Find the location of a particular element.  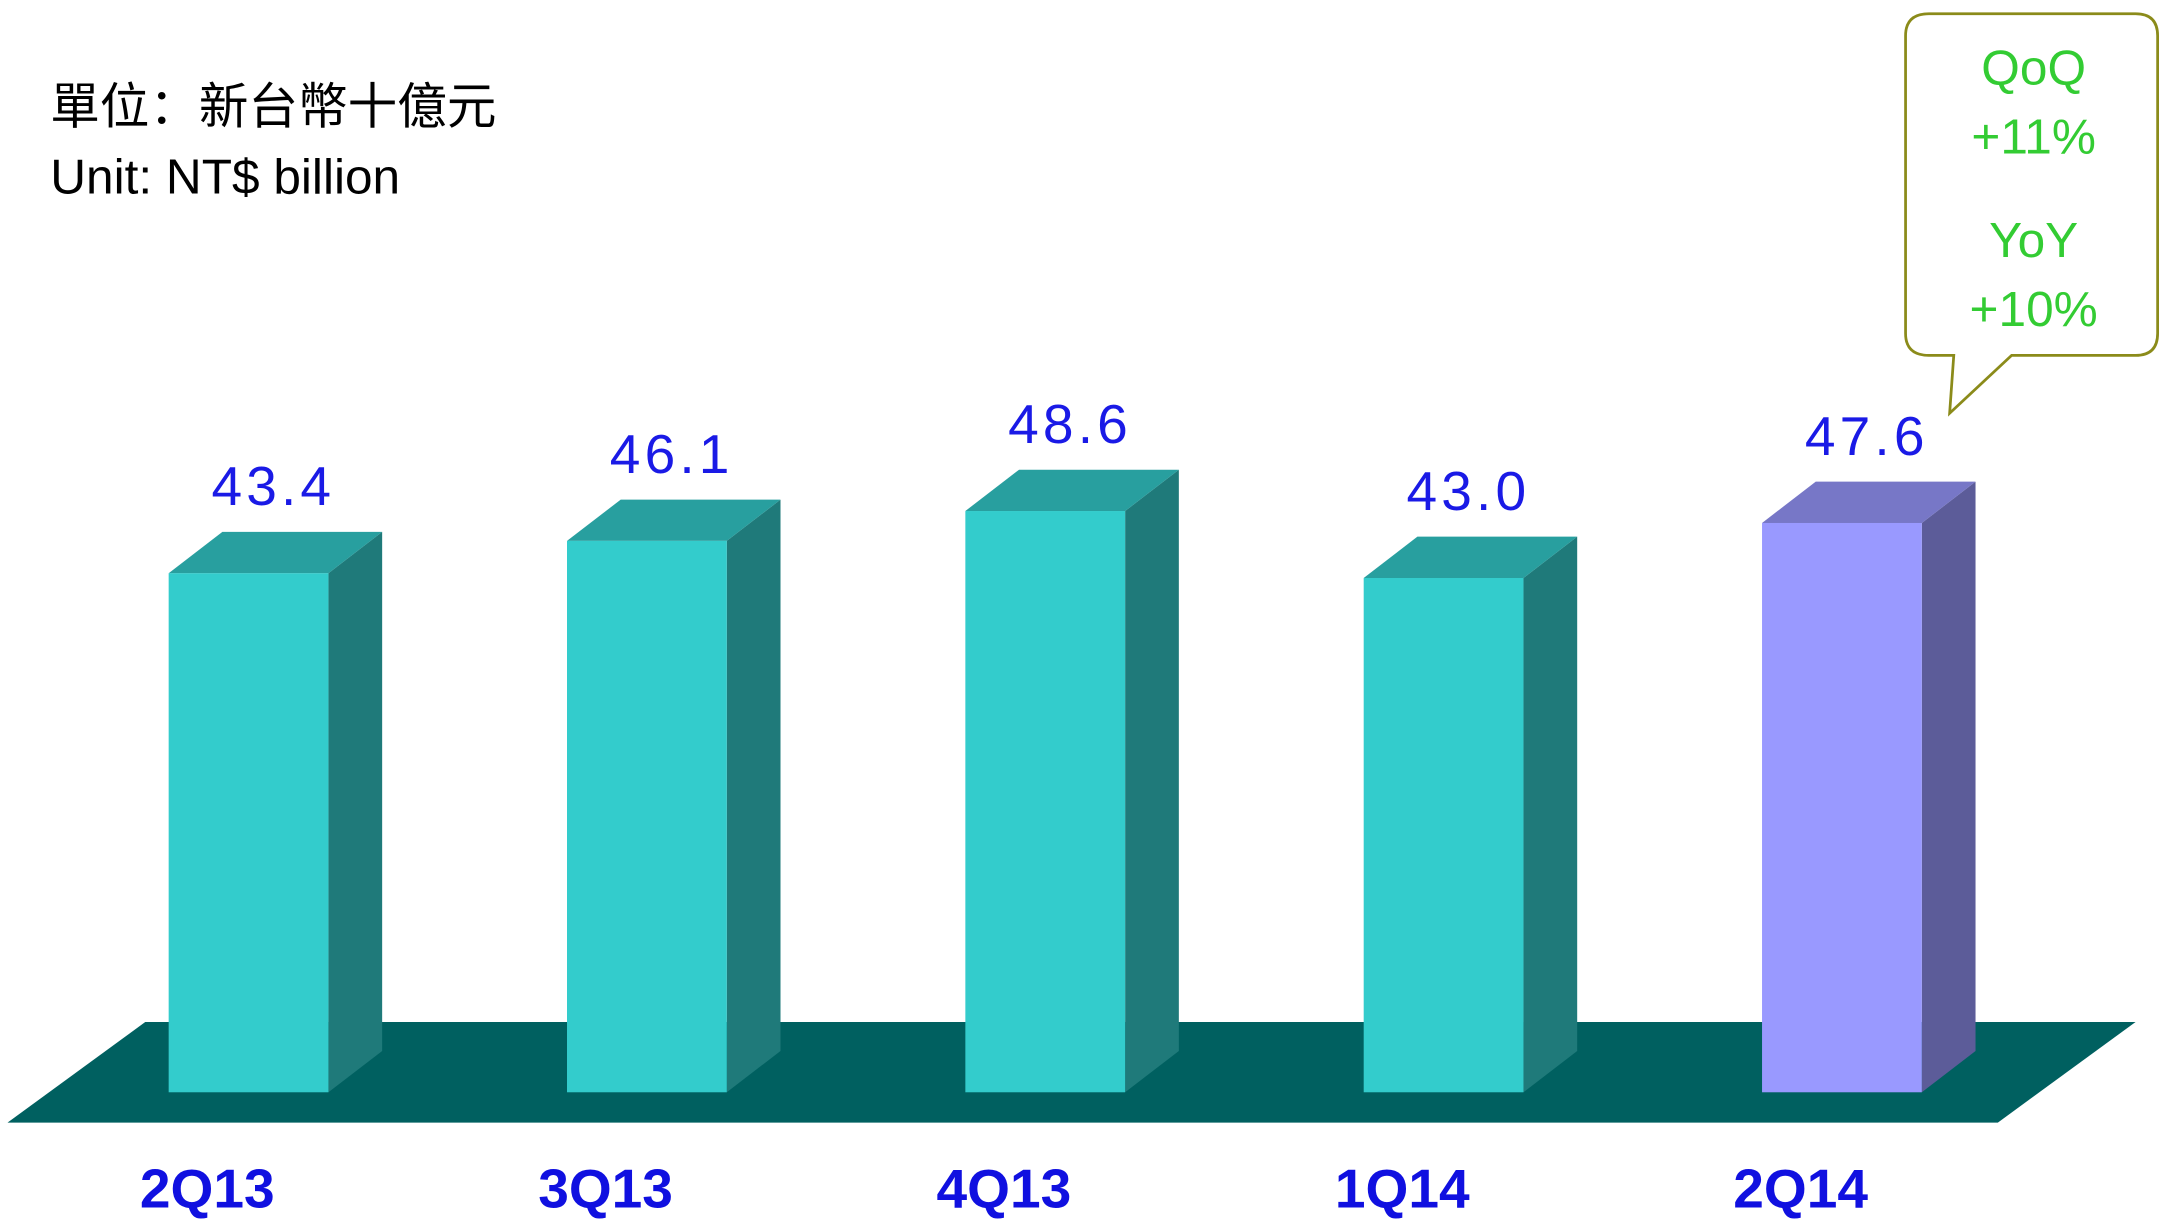

annotation: +10% is located at coordinates (2034, 309).